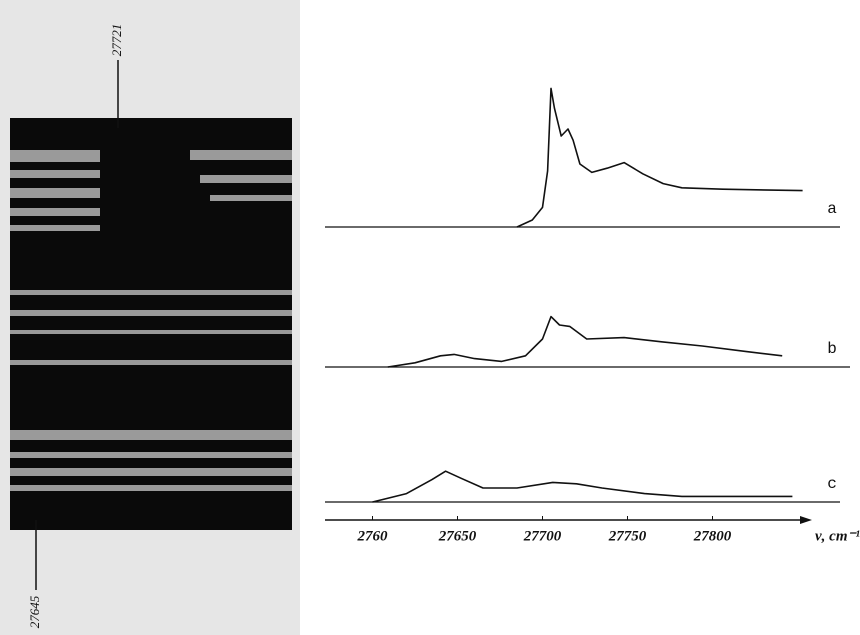 Image resolution: width=860 pixels, height=635 pixels. Describe the element at coordinates (837, 536) in the screenshot. I see `x-axis-label: ν, cm⁻¹` at that location.